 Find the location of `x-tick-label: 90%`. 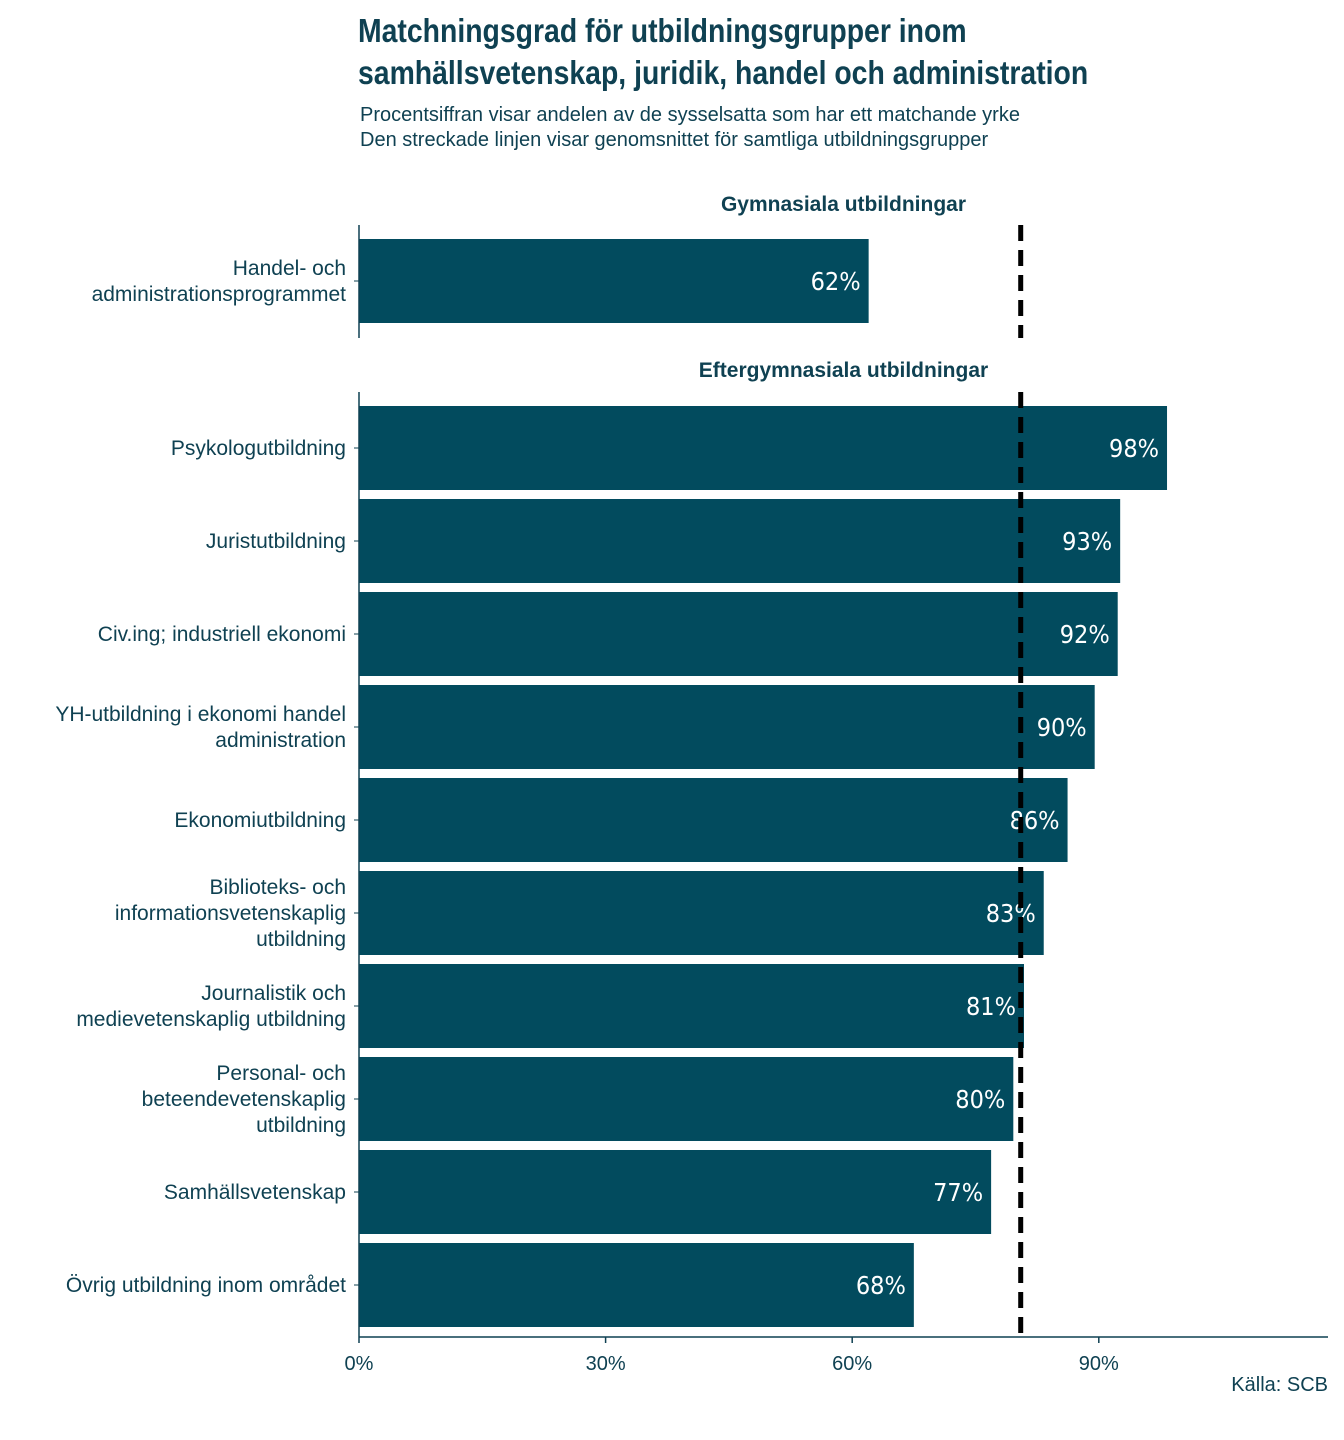

x-tick-label: 90% is located at coordinates (1099, 1364).